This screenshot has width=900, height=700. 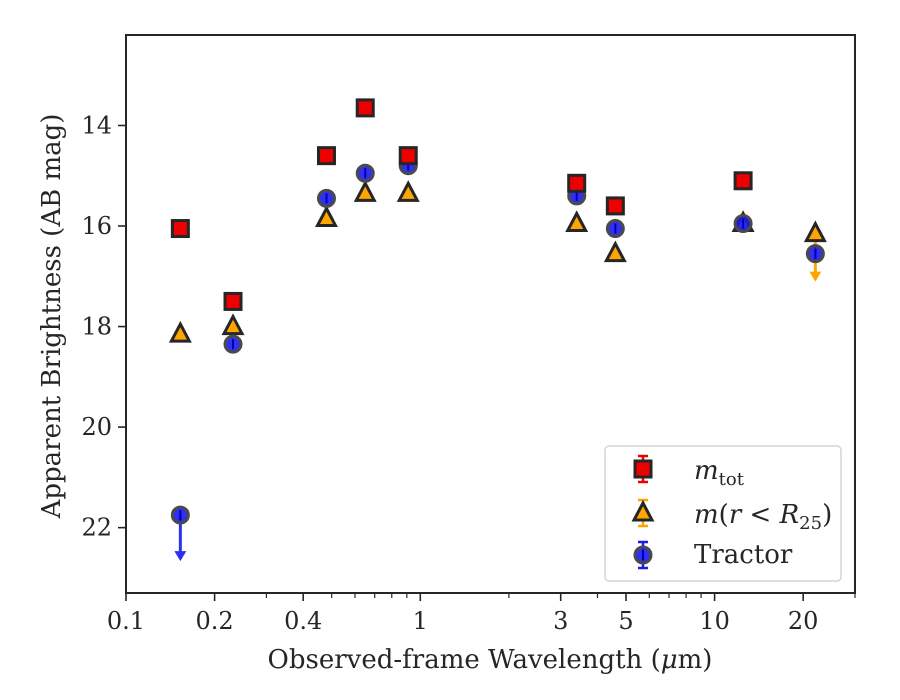 I want to click on legend-marker-mtot, so click(x=643, y=469).